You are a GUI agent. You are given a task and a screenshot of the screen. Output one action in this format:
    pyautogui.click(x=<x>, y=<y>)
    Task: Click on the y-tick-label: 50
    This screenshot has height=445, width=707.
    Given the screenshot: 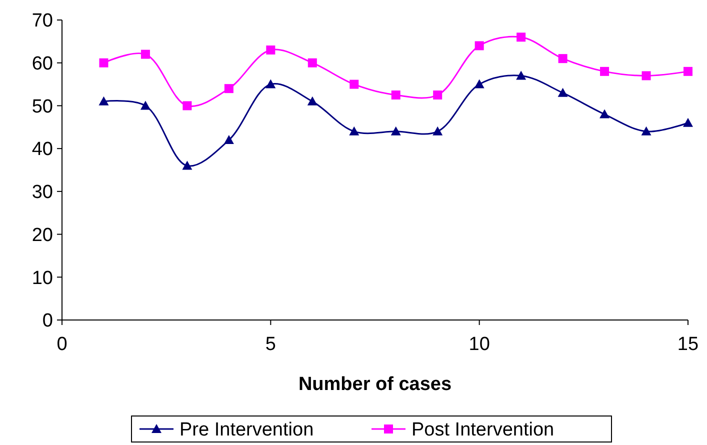 What is the action you would take?
    pyautogui.click(x=42, y=107)
    